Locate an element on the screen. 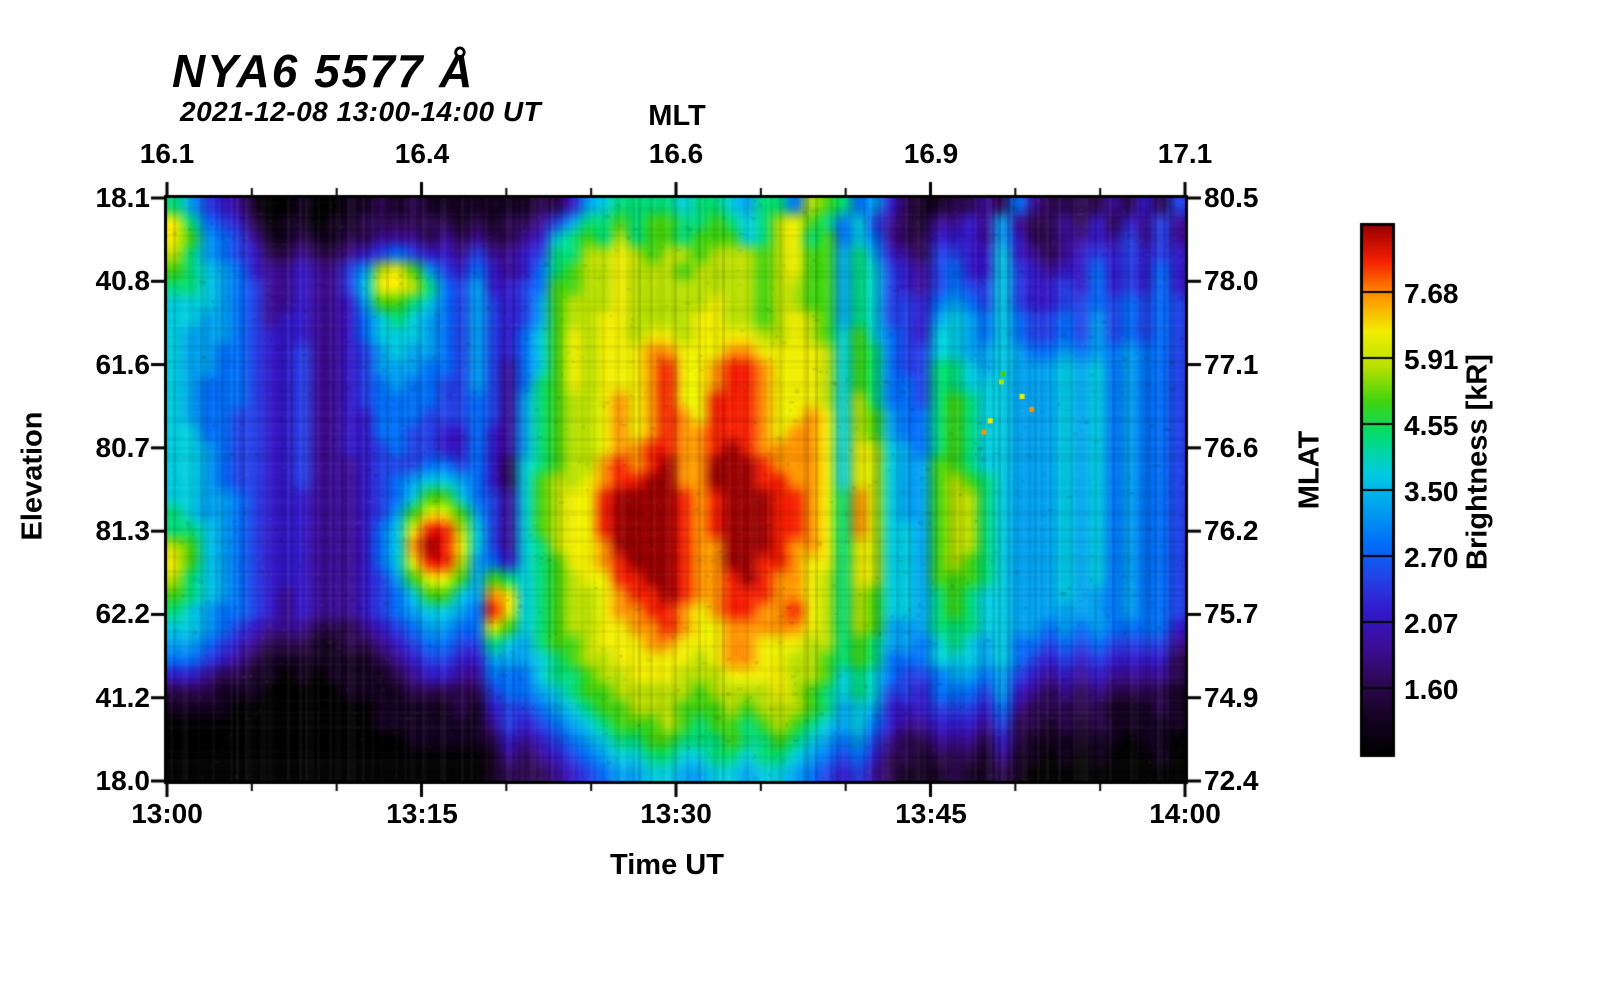 The image size is (1600, 1000). bottom-axis-title: Time UT is located at coordinates (667, 865).